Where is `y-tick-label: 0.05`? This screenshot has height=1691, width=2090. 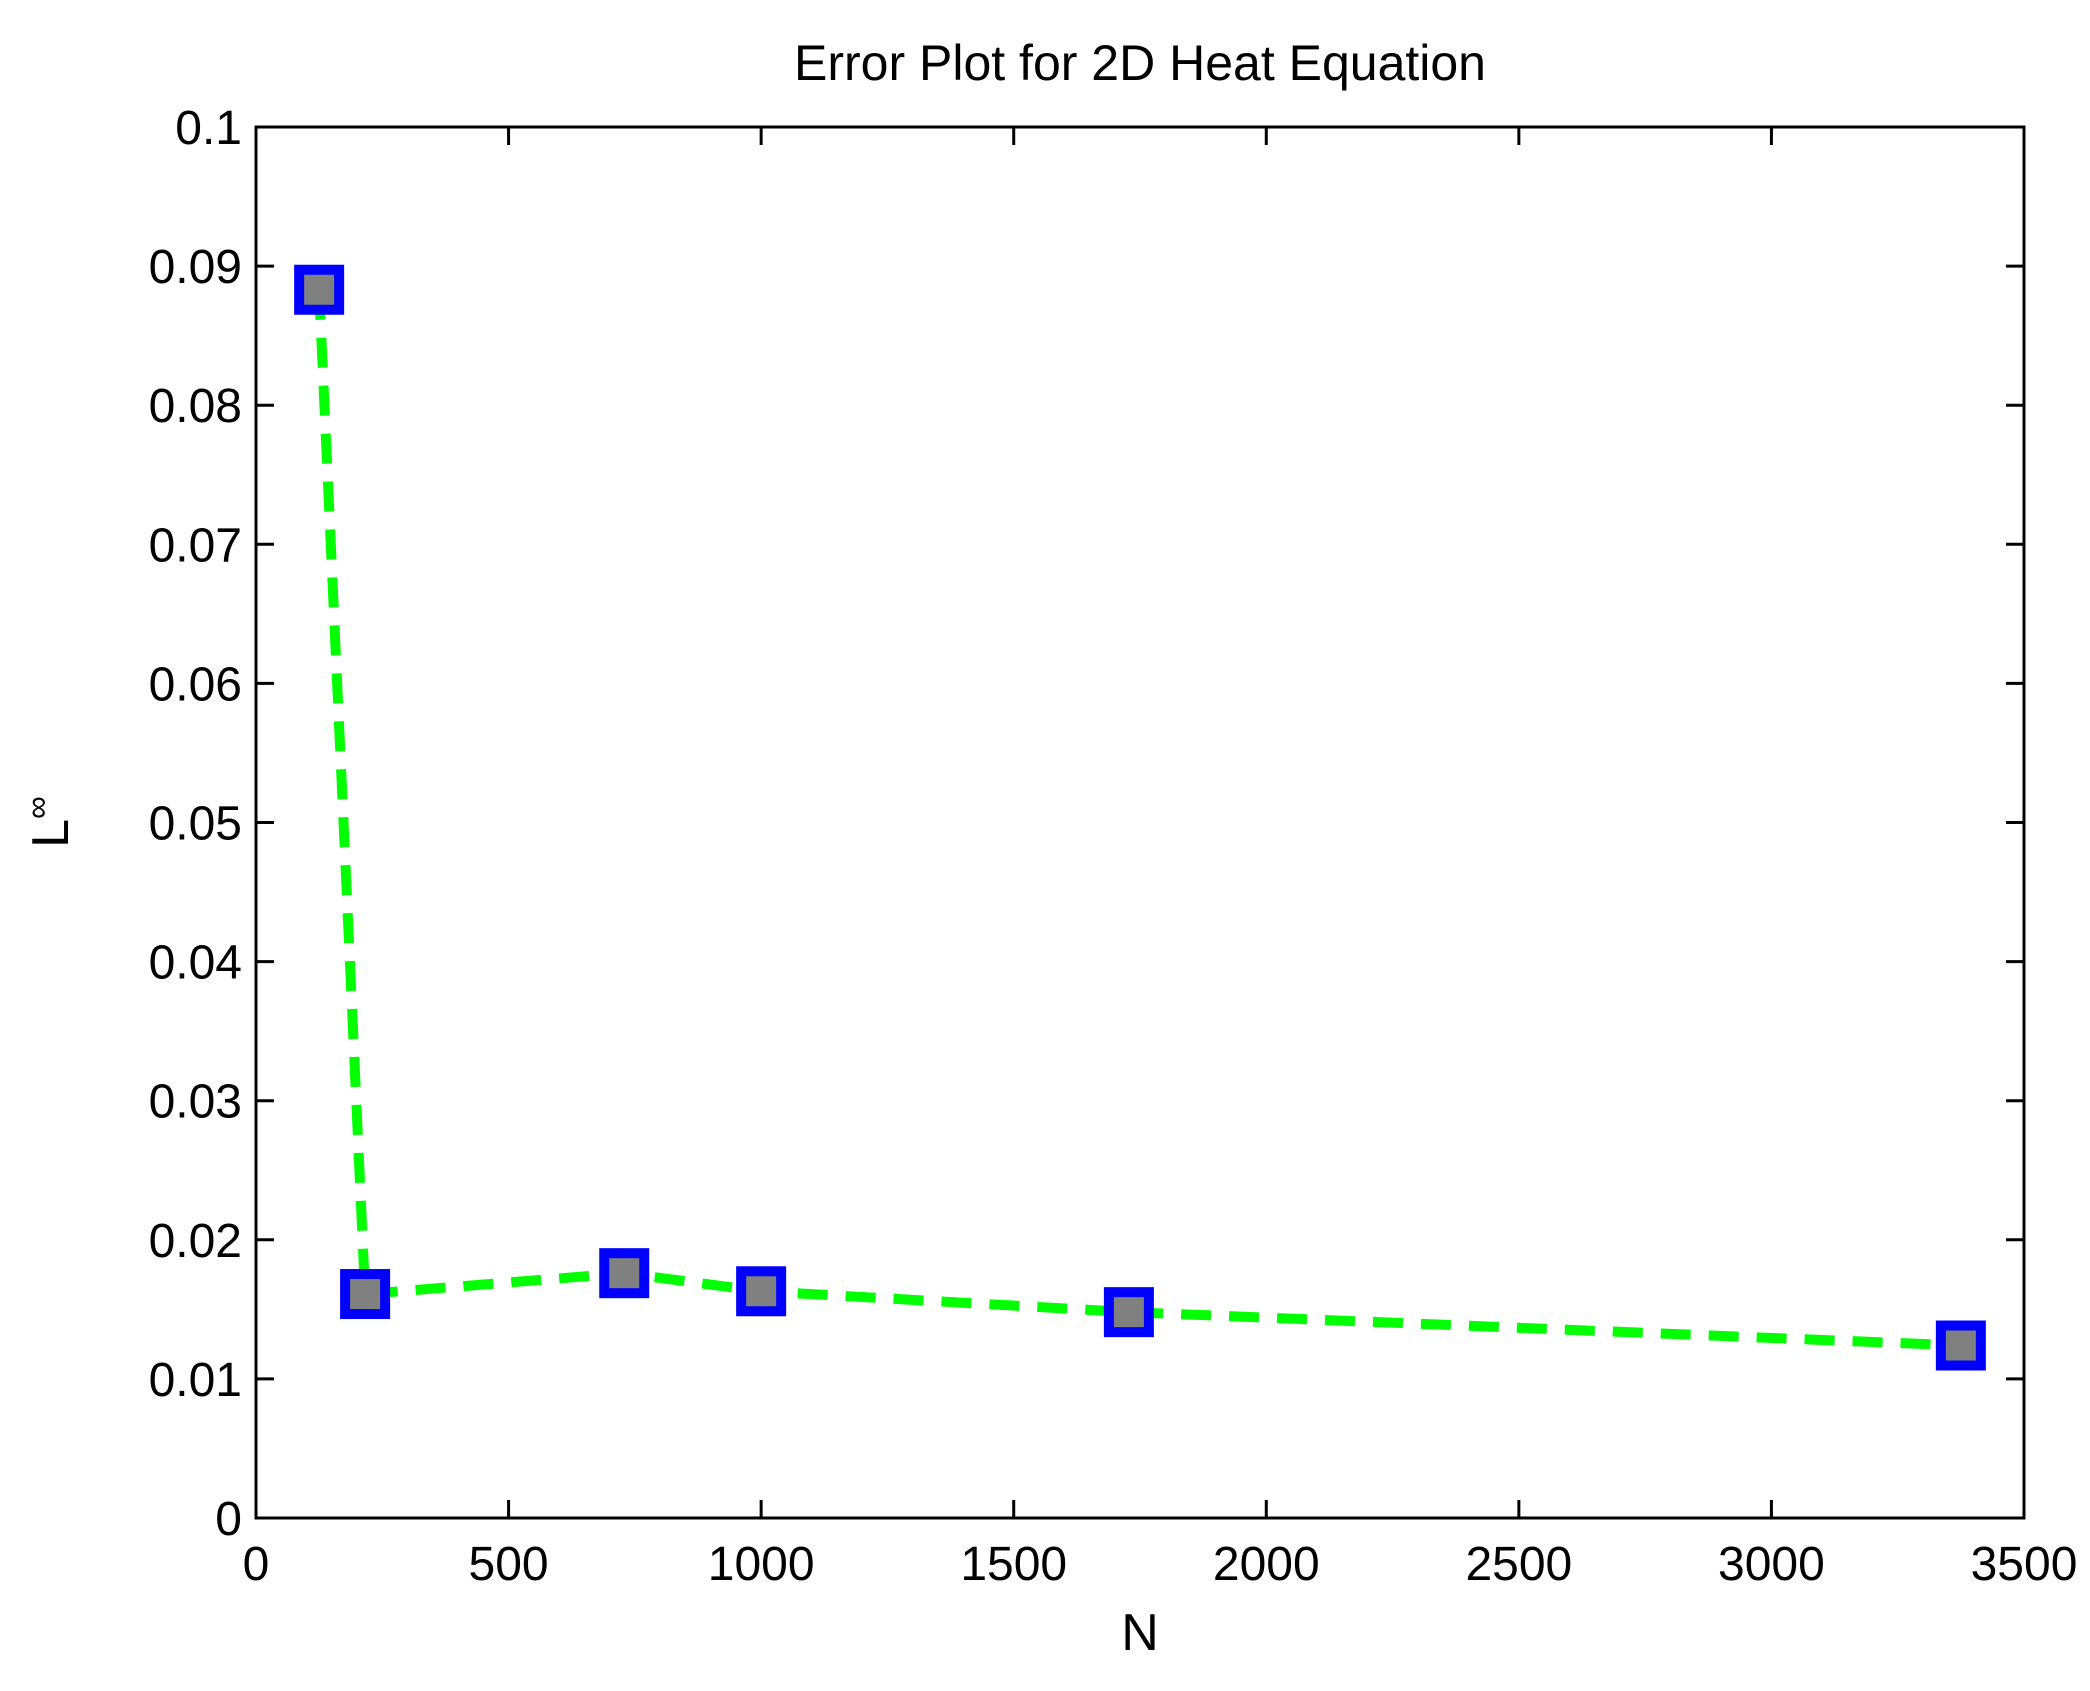 y-tick-label: 0.05 is located at coordinates (195, 824).